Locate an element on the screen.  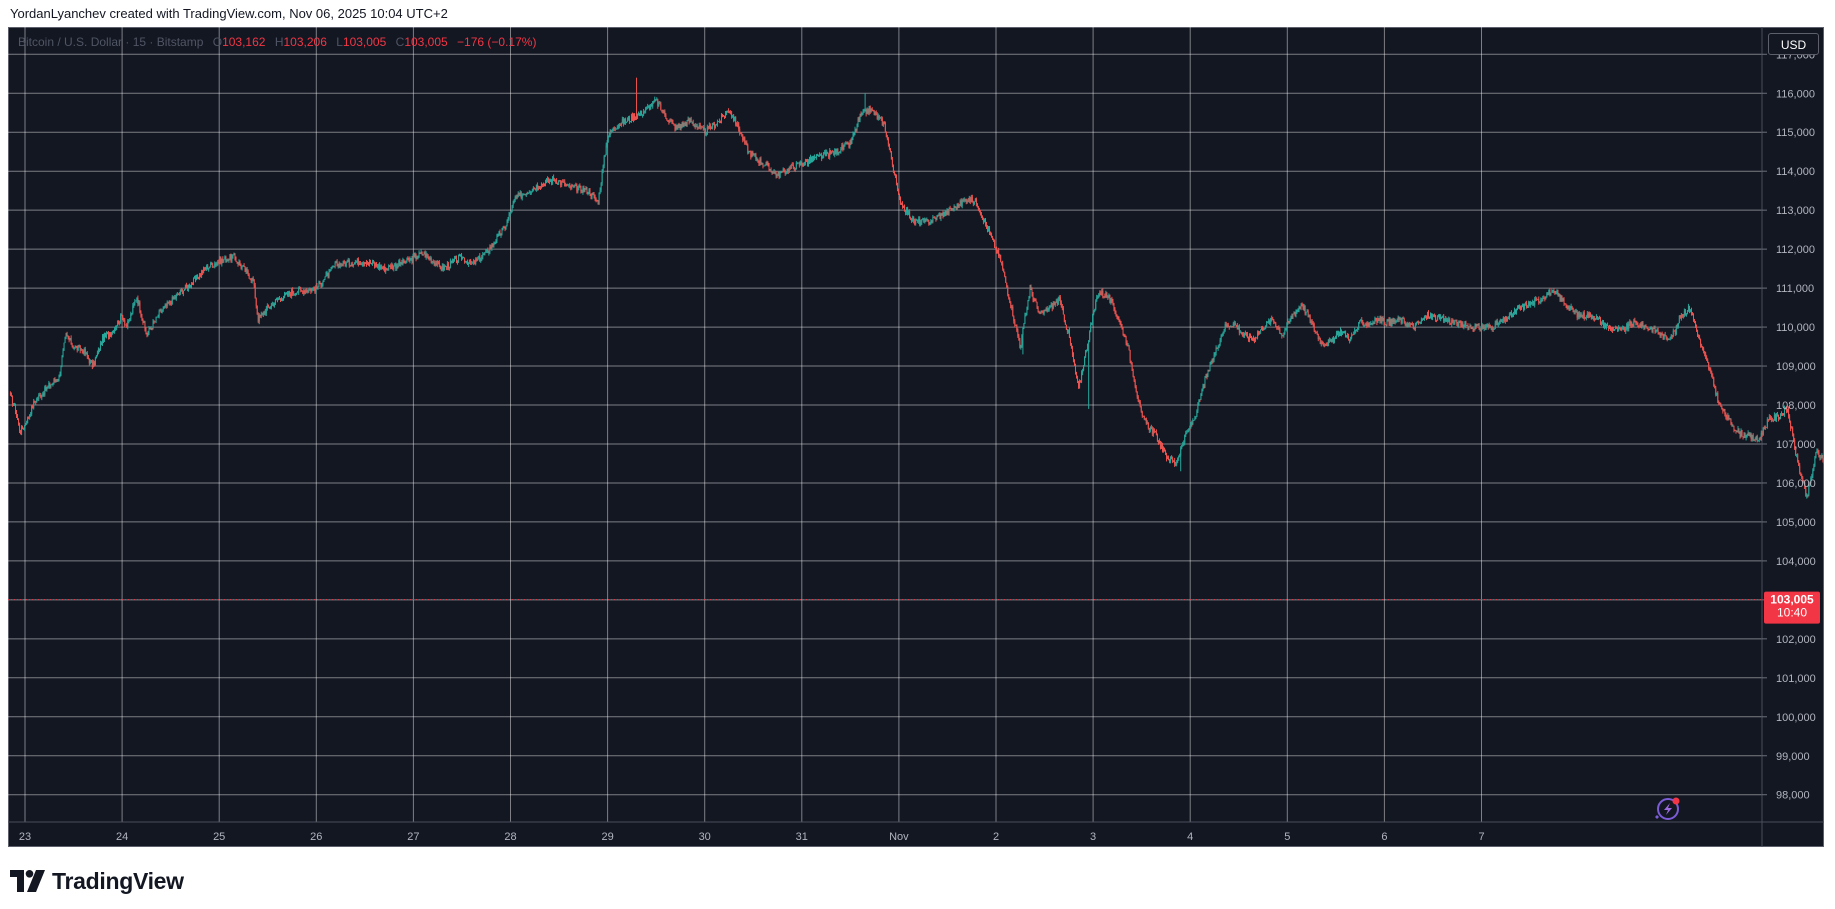
time-tick-label: 31 is located at coordinates (802, 837).